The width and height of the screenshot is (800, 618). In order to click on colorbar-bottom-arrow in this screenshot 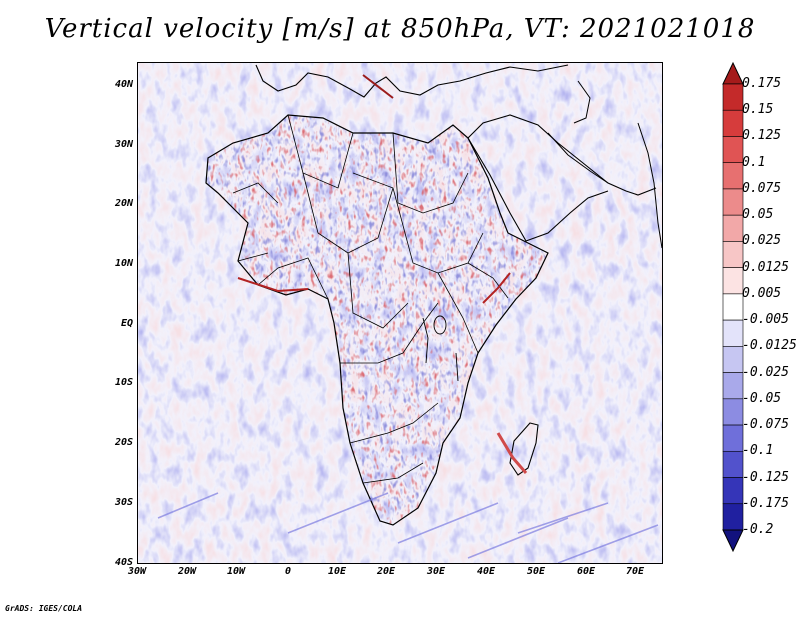, I will do `click(733, 540)`.